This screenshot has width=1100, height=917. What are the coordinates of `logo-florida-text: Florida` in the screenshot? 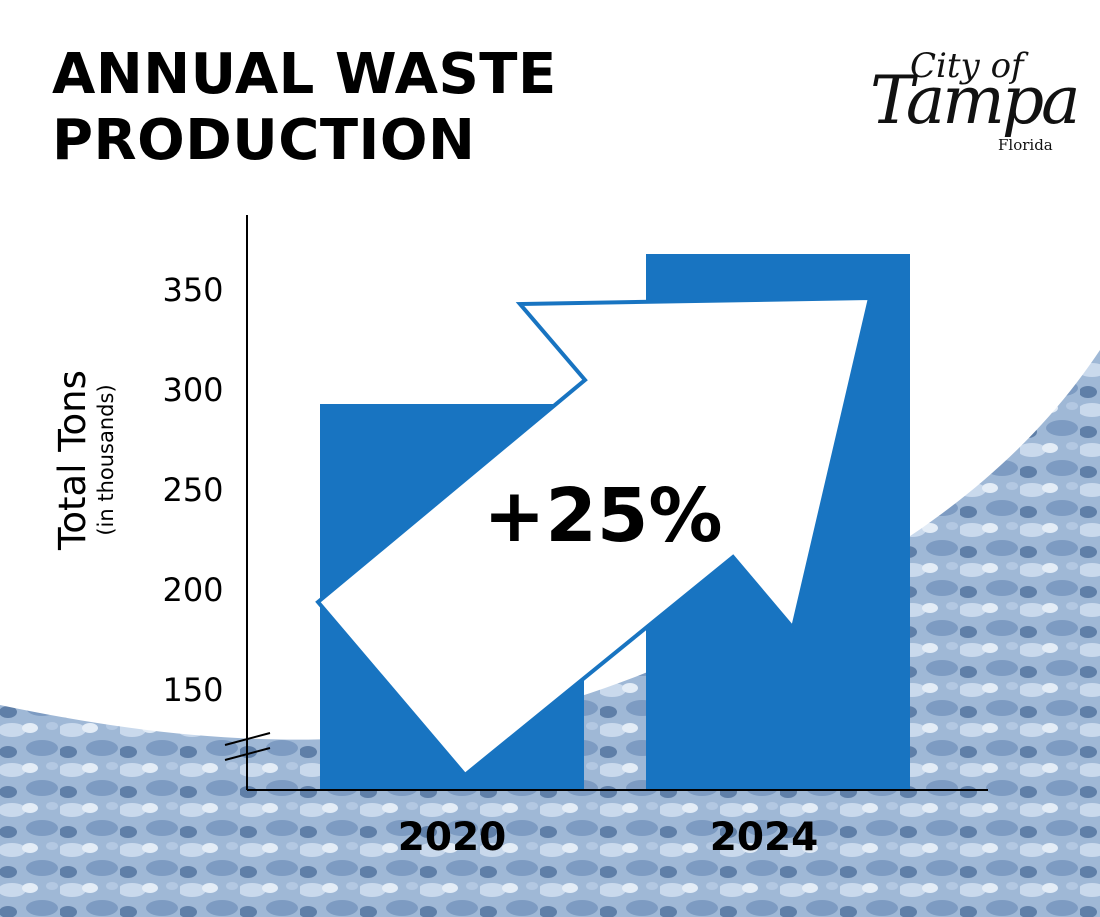 It's located at (1025, 145).